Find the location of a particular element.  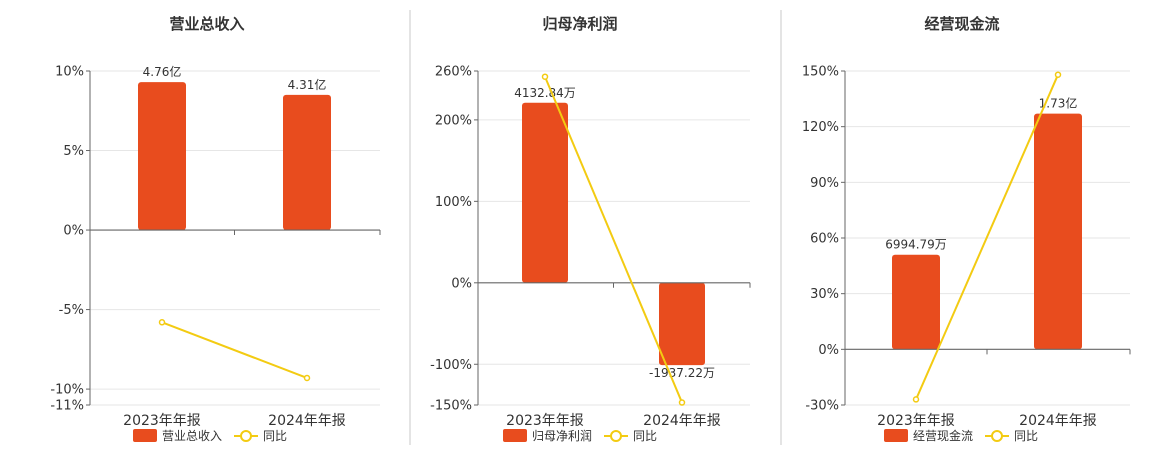

bar-data-label: 6994.79万 is located at coordinates (916, 245).